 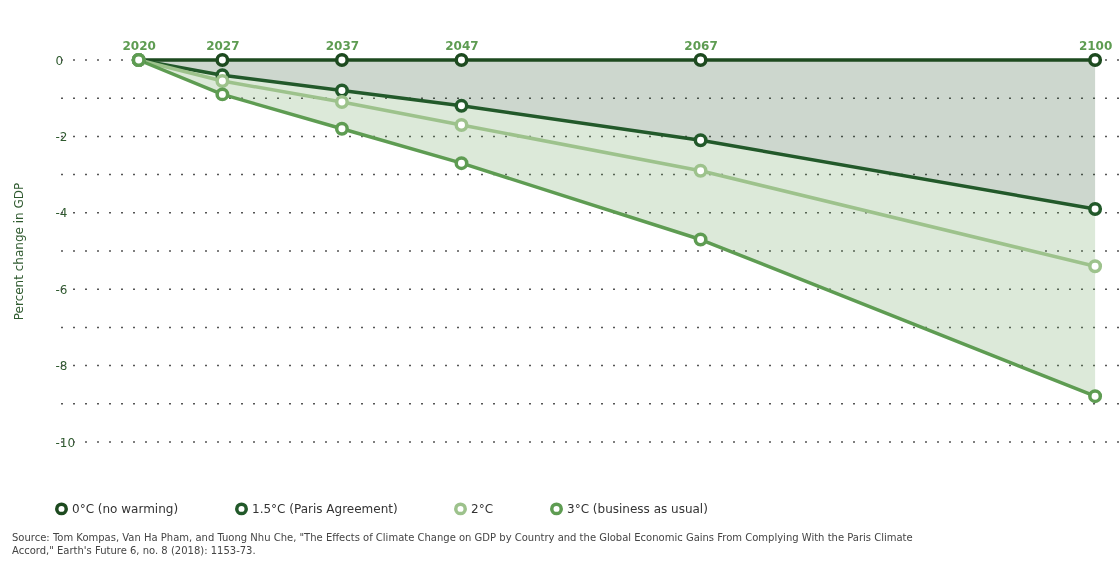 I want to click on y-tick-label: -2, so click(x=61, y=136).